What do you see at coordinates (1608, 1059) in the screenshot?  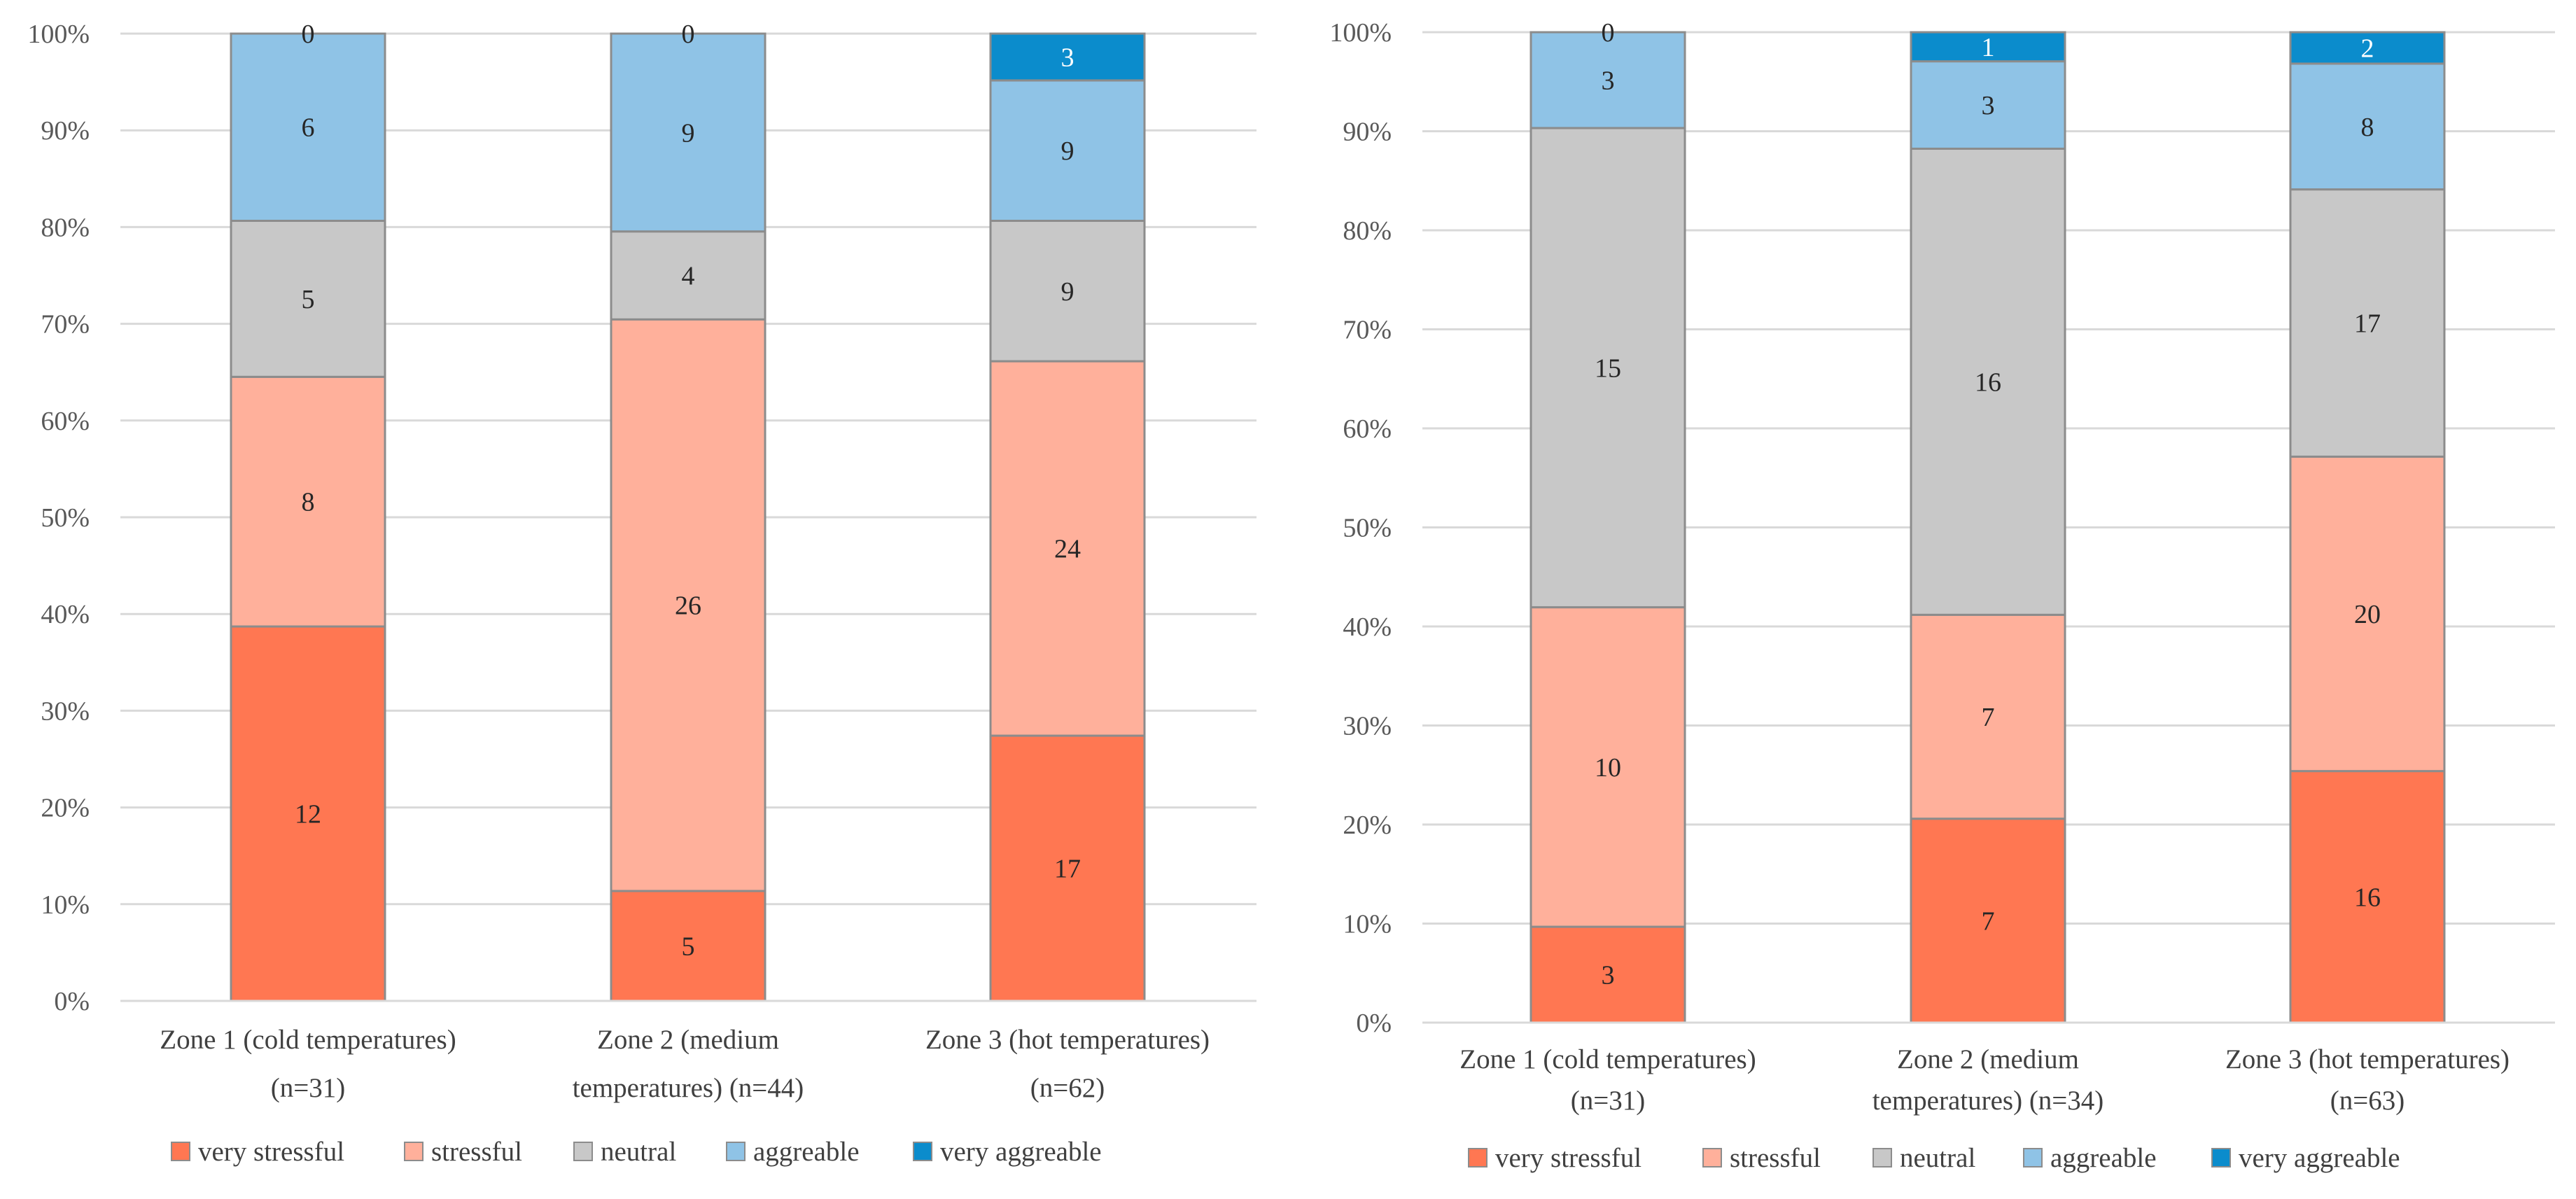 I see `x-category-label: Zone 1 (cold temperatures)` at bounding box center [1608, 1059].